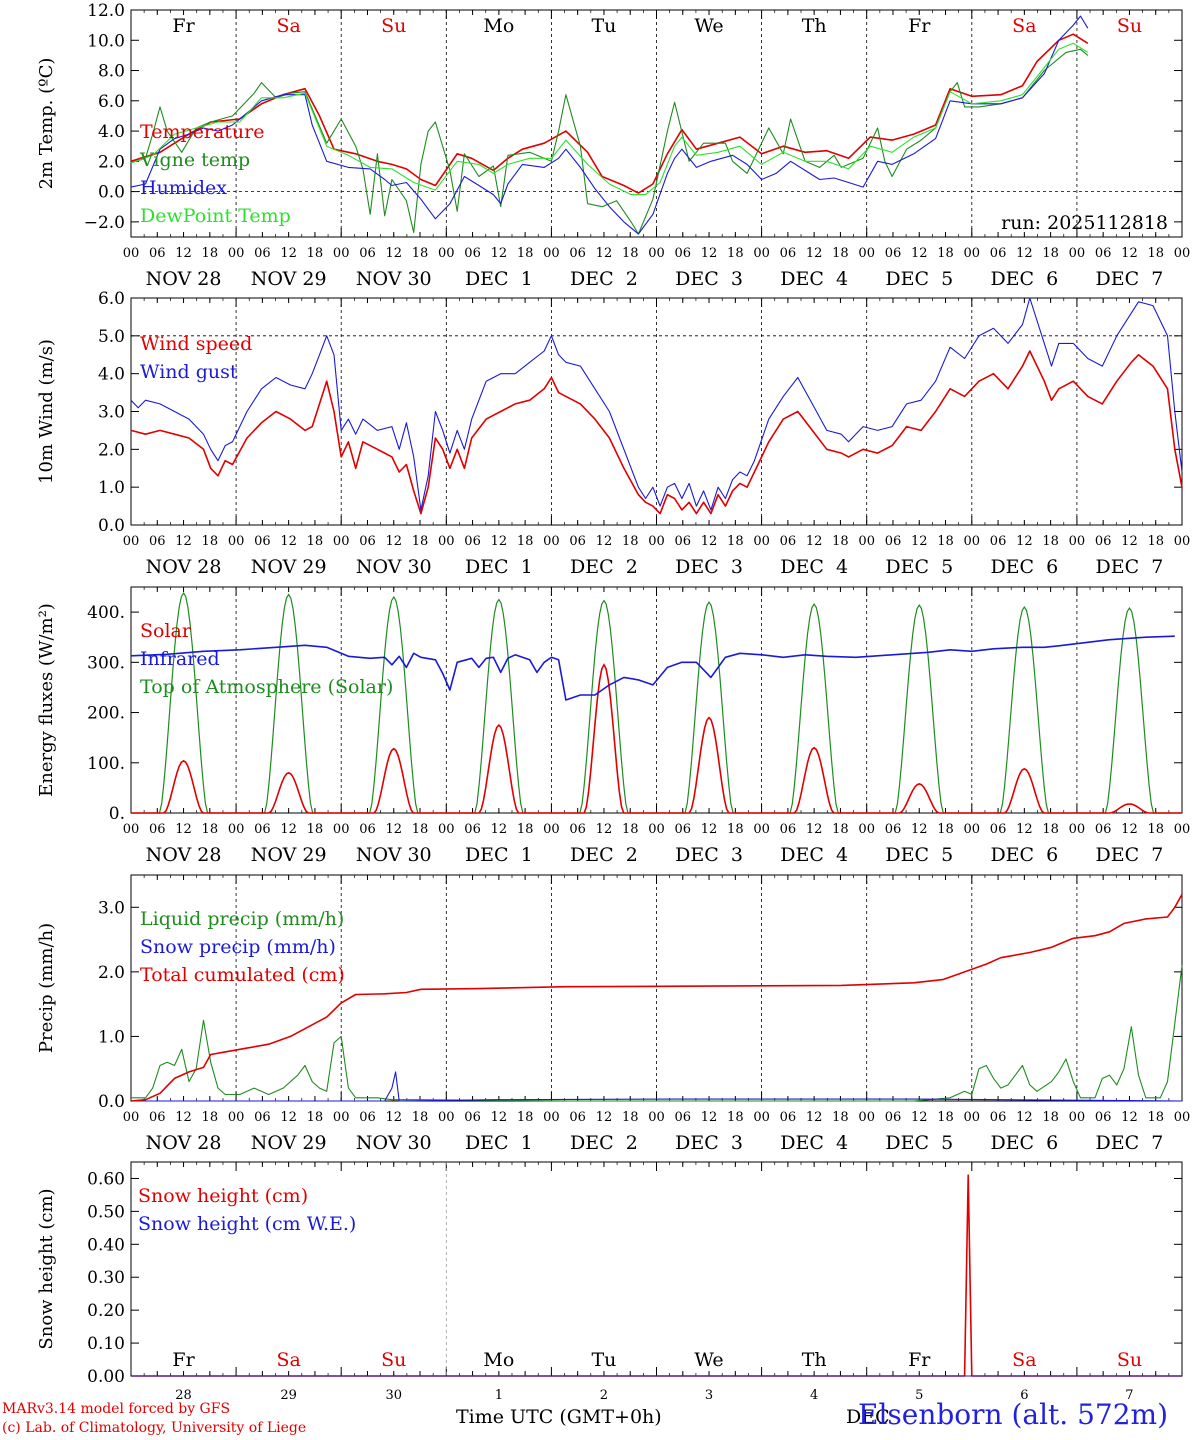  Describe the element at coordinates (106, 11) in the screenshot. I see `y-tick-label: 12.0` at that location.